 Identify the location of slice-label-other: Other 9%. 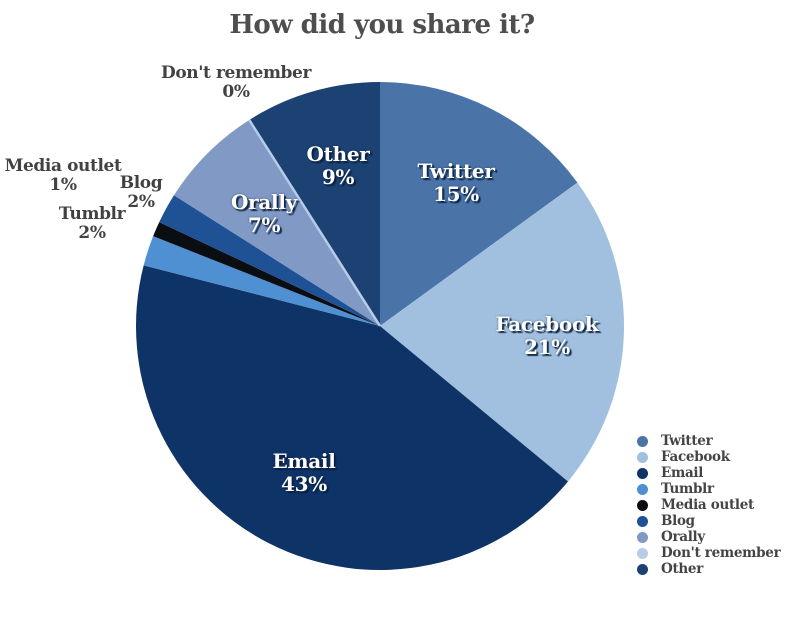
(338, 166).